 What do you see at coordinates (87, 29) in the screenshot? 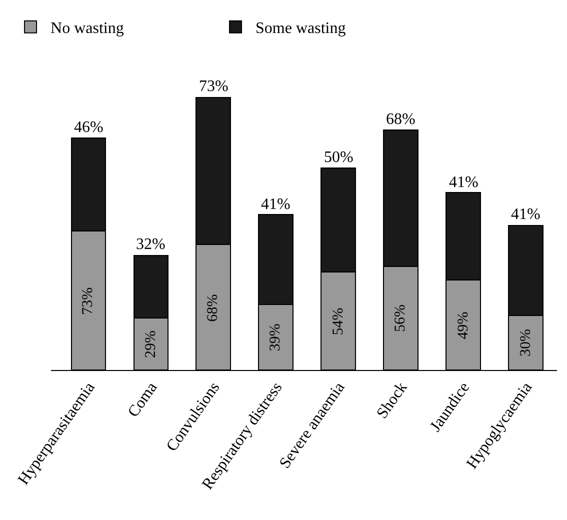
I see `legend-label: No wasting` at bounding box center [87, 29].